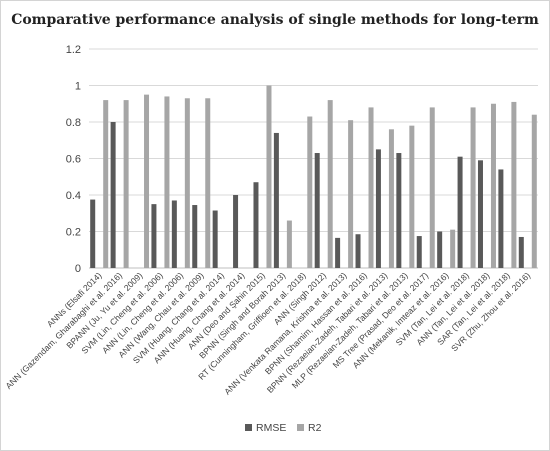 Image resolution: width=550 pixels, height=451 pixels. What do you see at coordinates (300, 427) in the screenshot?
I see `legend-swatch-r2` at bounding box center [300, 427].